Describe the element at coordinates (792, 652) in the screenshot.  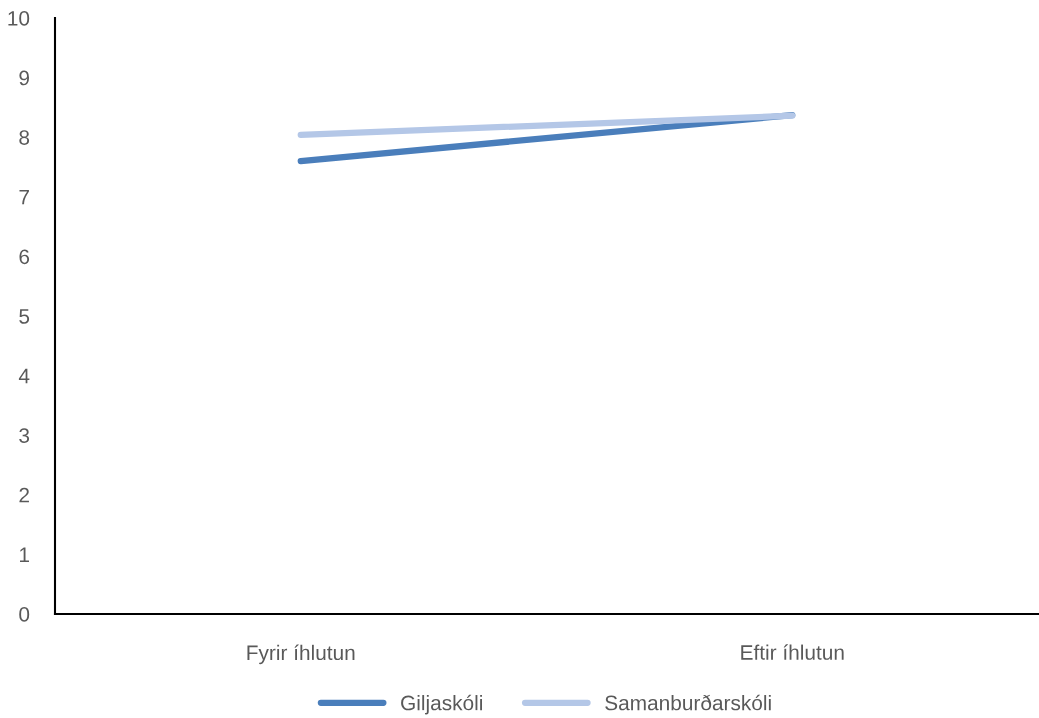
I see `x-tick-label: Eftir íhlutun` at that location.